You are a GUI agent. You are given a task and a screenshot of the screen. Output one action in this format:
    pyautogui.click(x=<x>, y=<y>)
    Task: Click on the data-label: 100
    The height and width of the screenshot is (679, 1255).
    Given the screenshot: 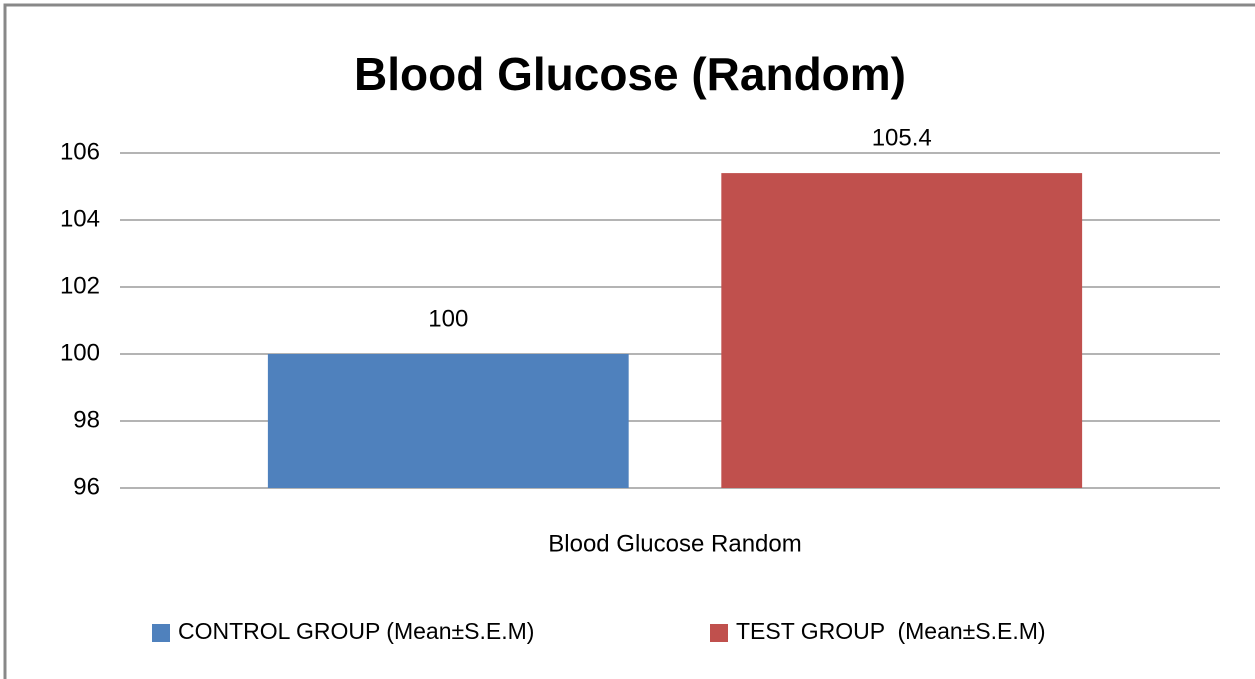 What is the action you would take?
    pyautogui.click(x=448, y=318)
    